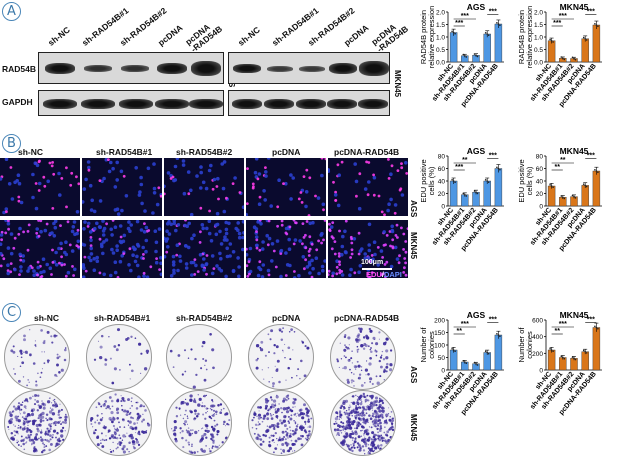  I want to click on y-axis-label-line: relative expression, so click(529, 37).